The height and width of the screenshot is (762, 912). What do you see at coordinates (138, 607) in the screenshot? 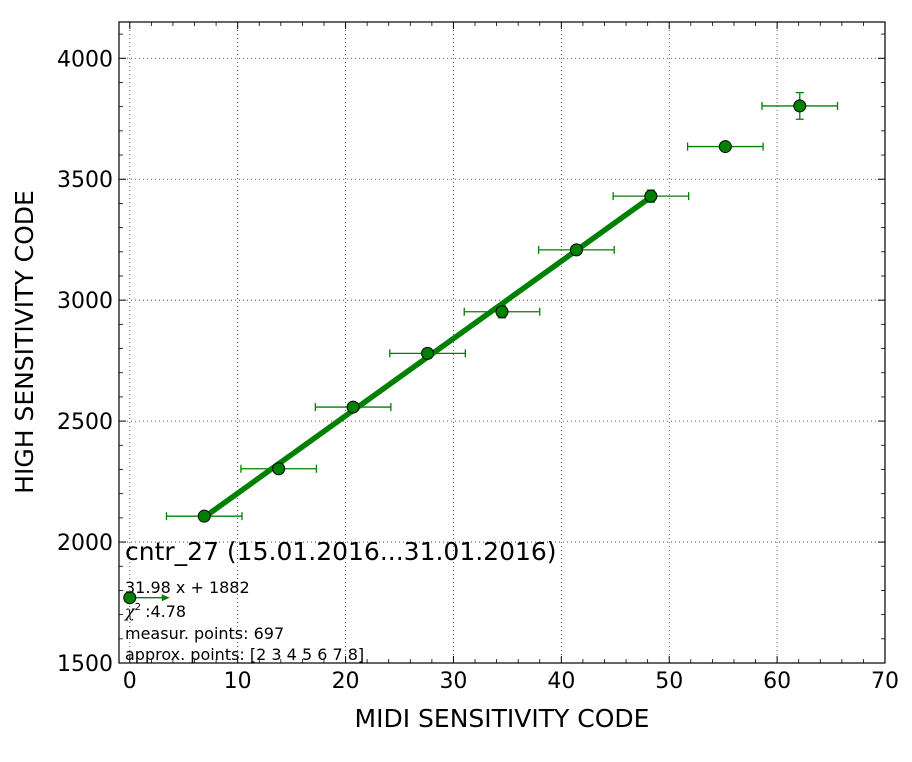
I see `chi-exponent: 2` at bounding box center [138, 607].